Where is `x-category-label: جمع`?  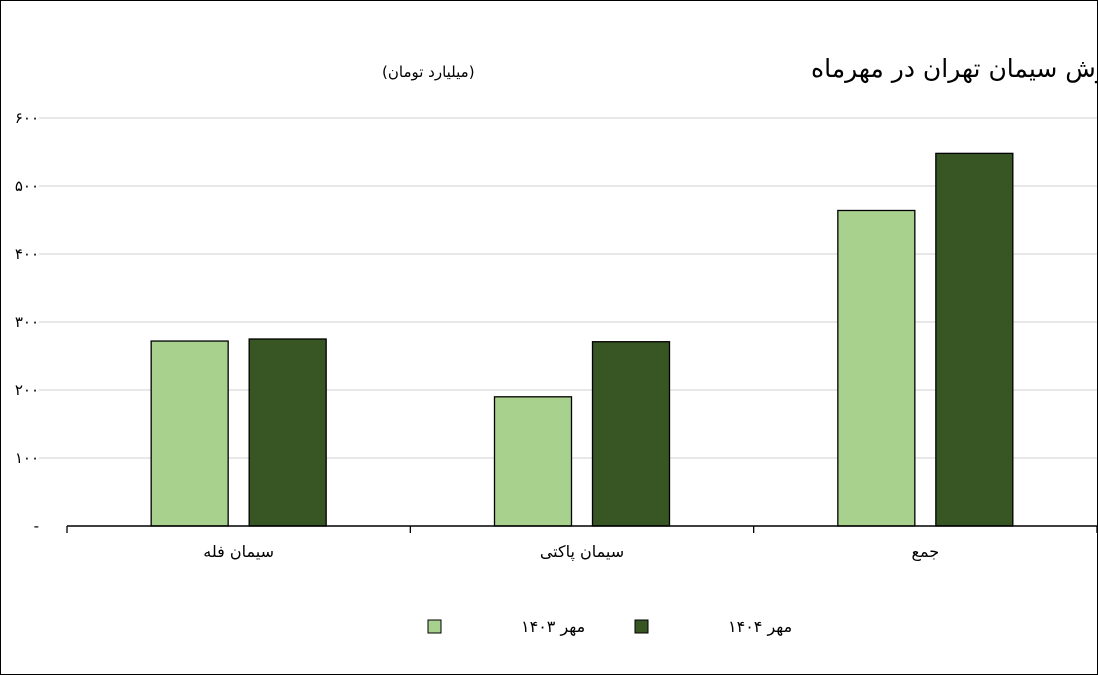
x-category-label: جمع is located at coordinates (926, 552).